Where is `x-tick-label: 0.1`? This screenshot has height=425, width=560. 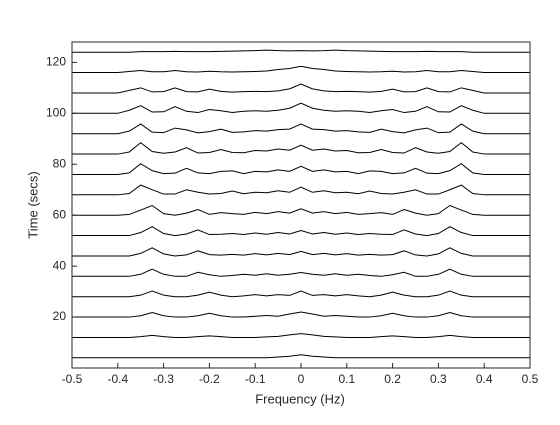 x-tick-label: 0.1 is located at coordinates (346, 379).